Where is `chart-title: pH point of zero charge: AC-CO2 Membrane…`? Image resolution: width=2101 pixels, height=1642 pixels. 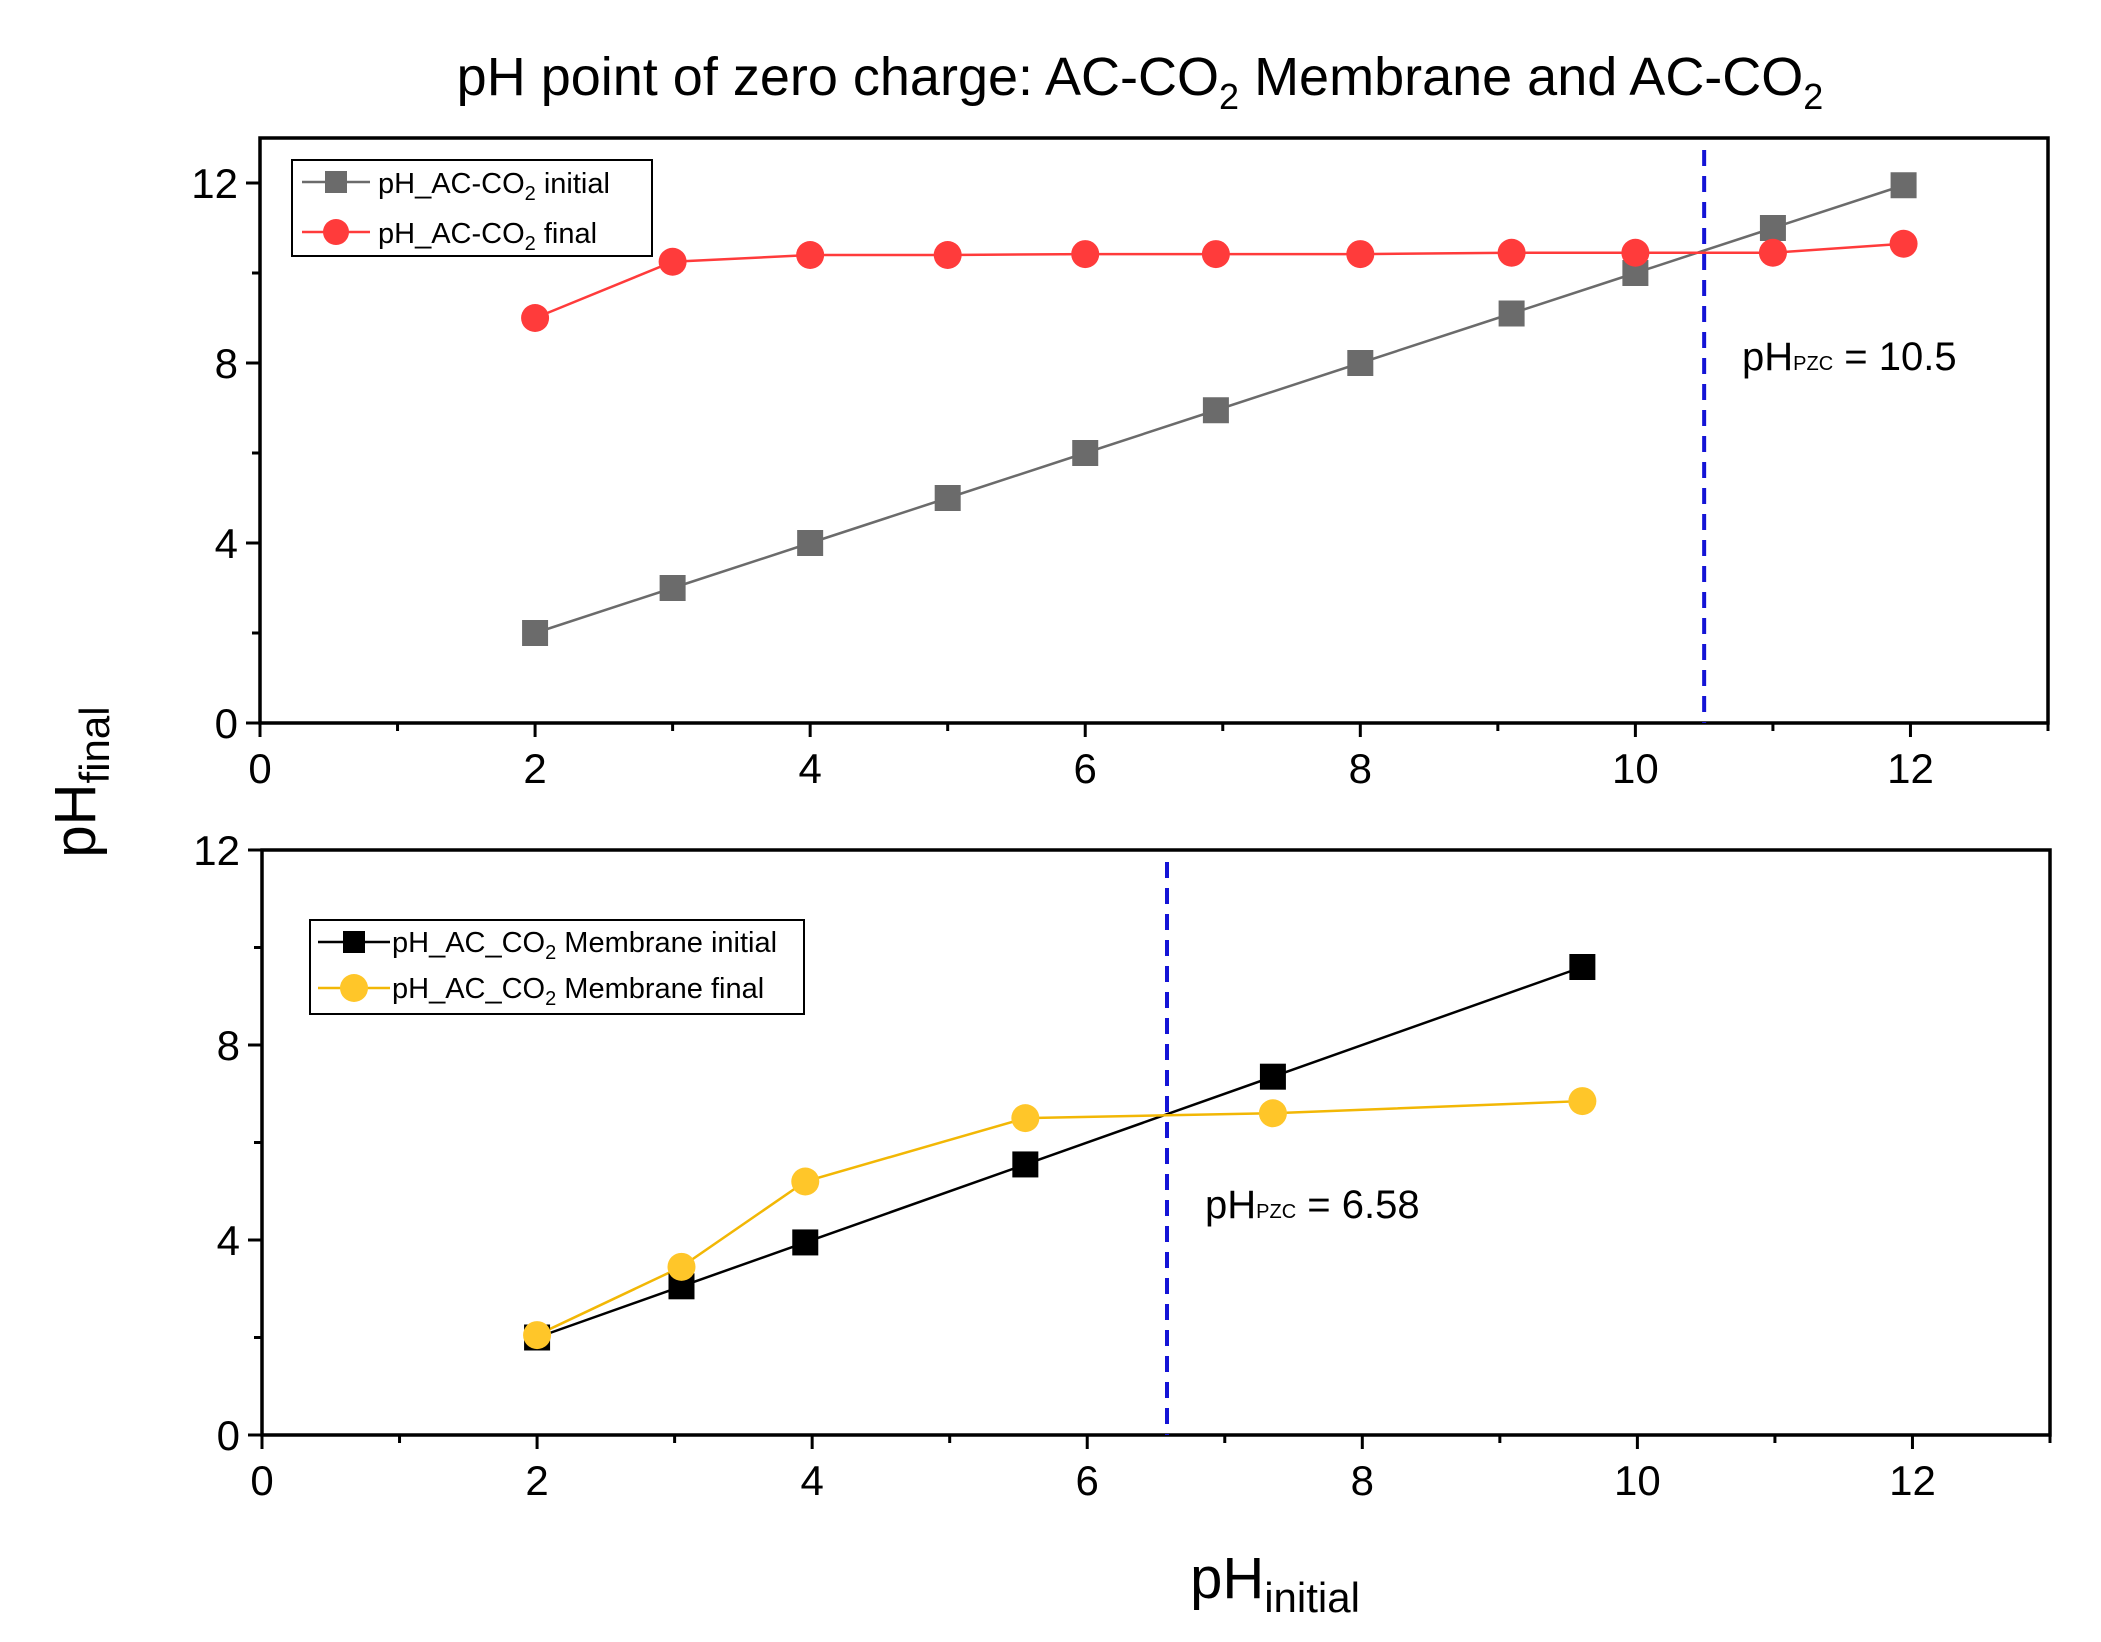
chart-title: pH point of zero charge: AC-CO2 Membrane… is located at coordinates (1140, 82).